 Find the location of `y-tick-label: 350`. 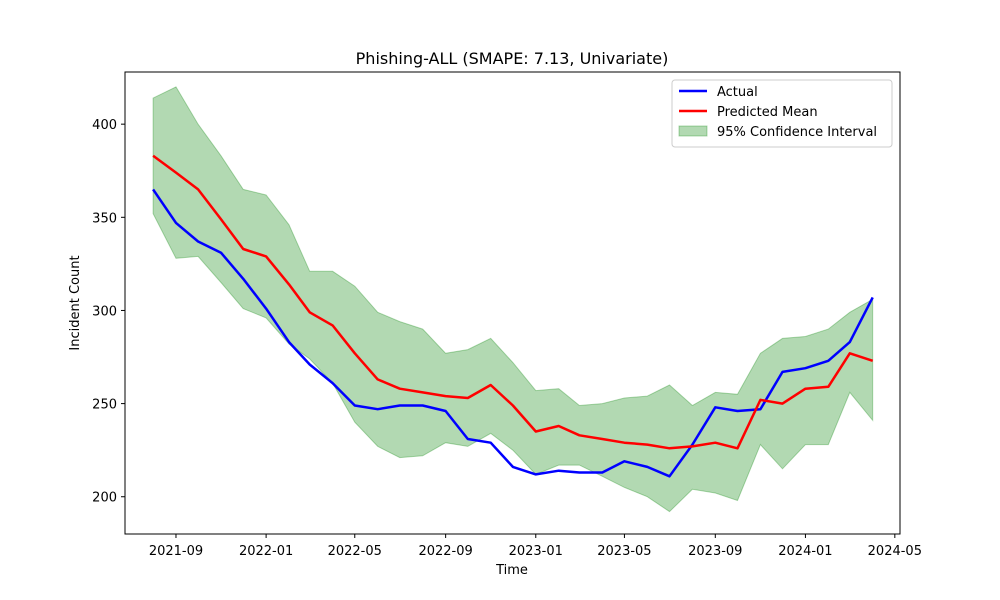

y-tick-label: 350 is located at coordinates (104, 218).